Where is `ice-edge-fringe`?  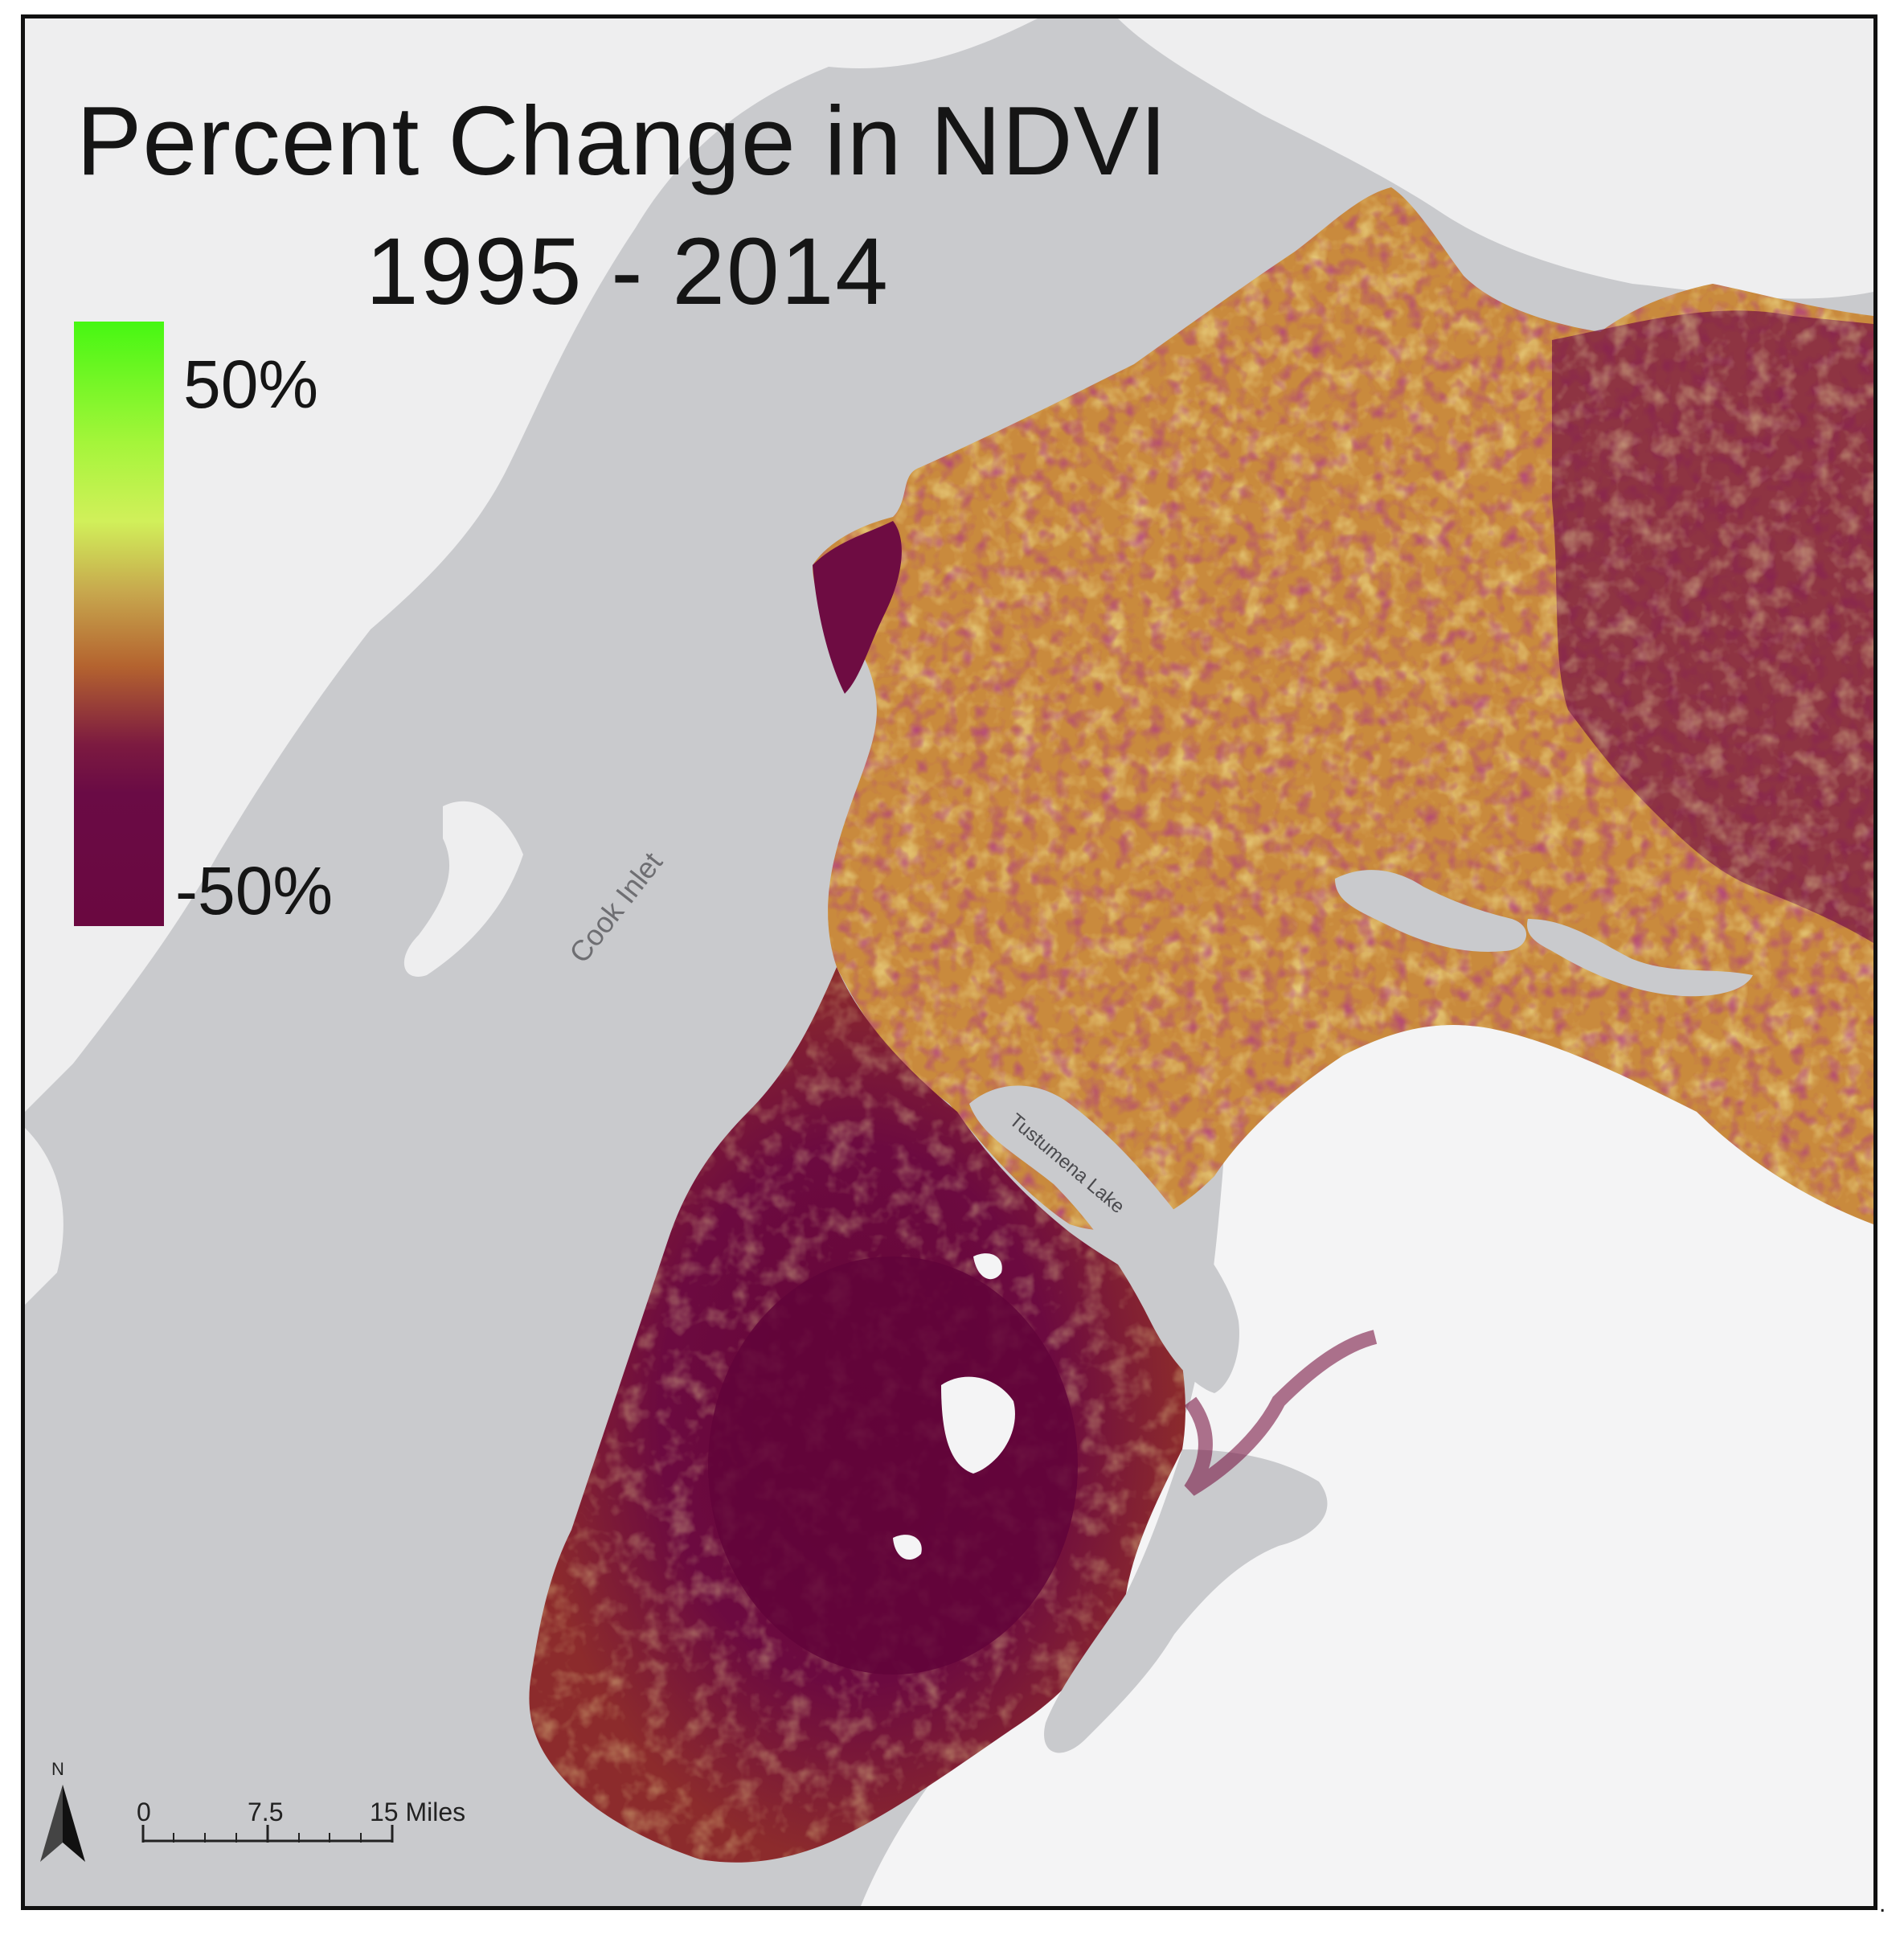 ice-edge-fringe is located at coordinates (1281, 1413).